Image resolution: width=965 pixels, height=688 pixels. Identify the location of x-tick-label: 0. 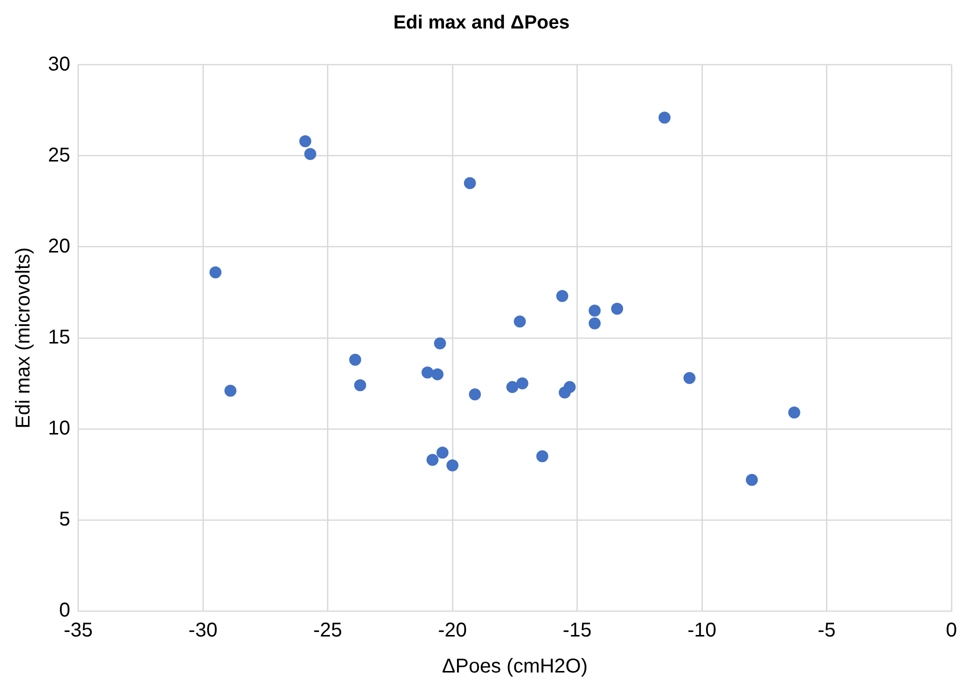
(951, 631).